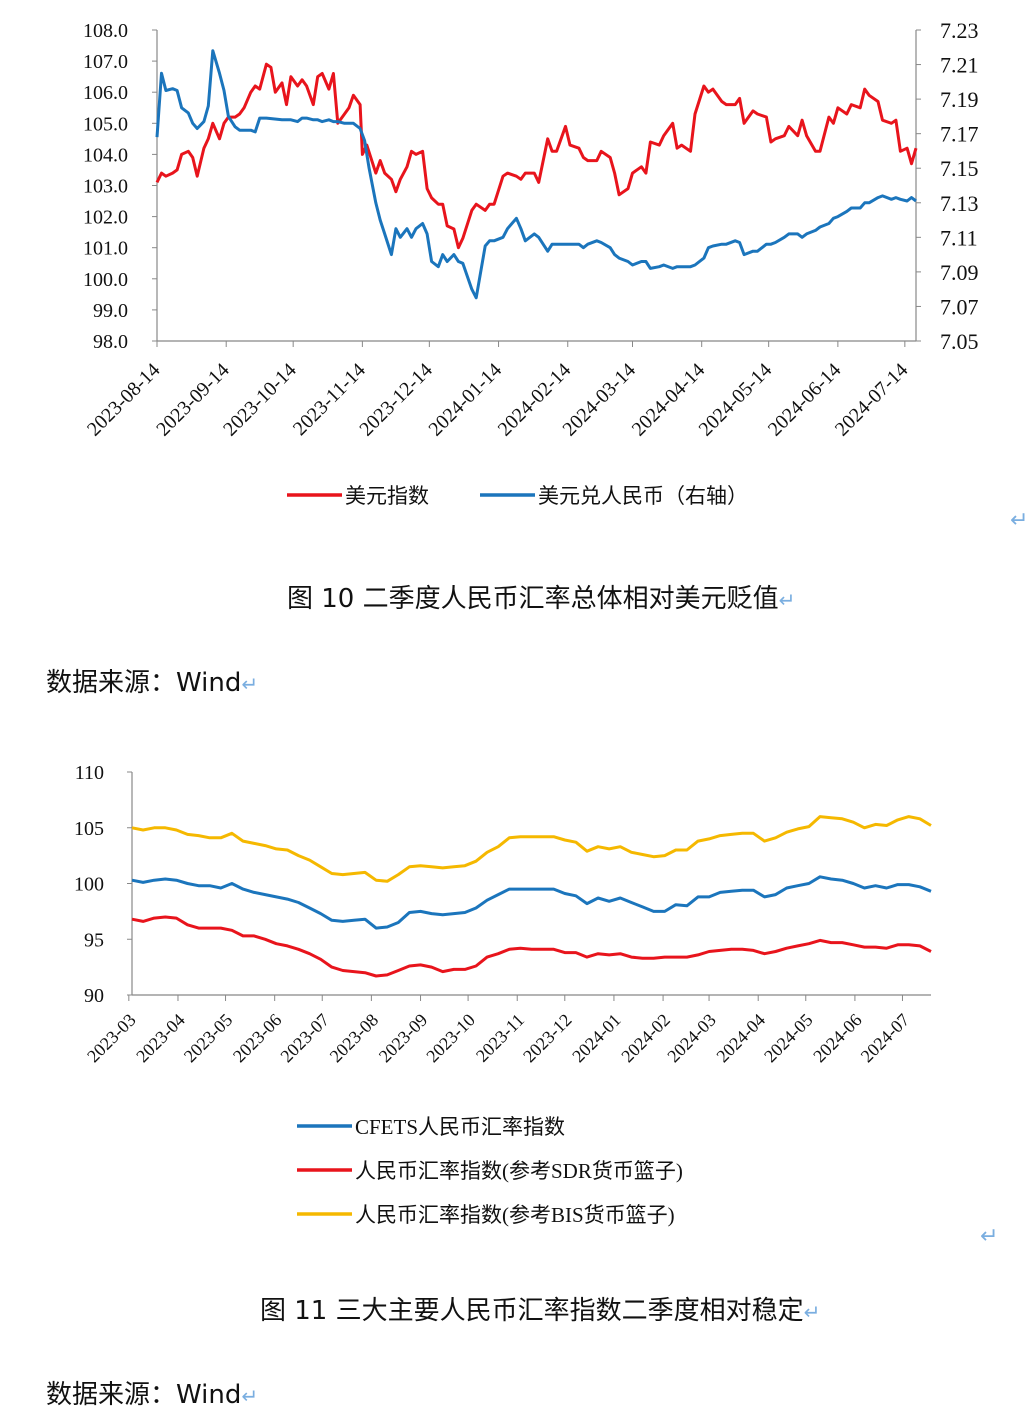 The image size is (1036, 1422). Describe the element at coordinates (959, 168) in the screenshot. I see `y-right-tick-label: 7.15` at that location.